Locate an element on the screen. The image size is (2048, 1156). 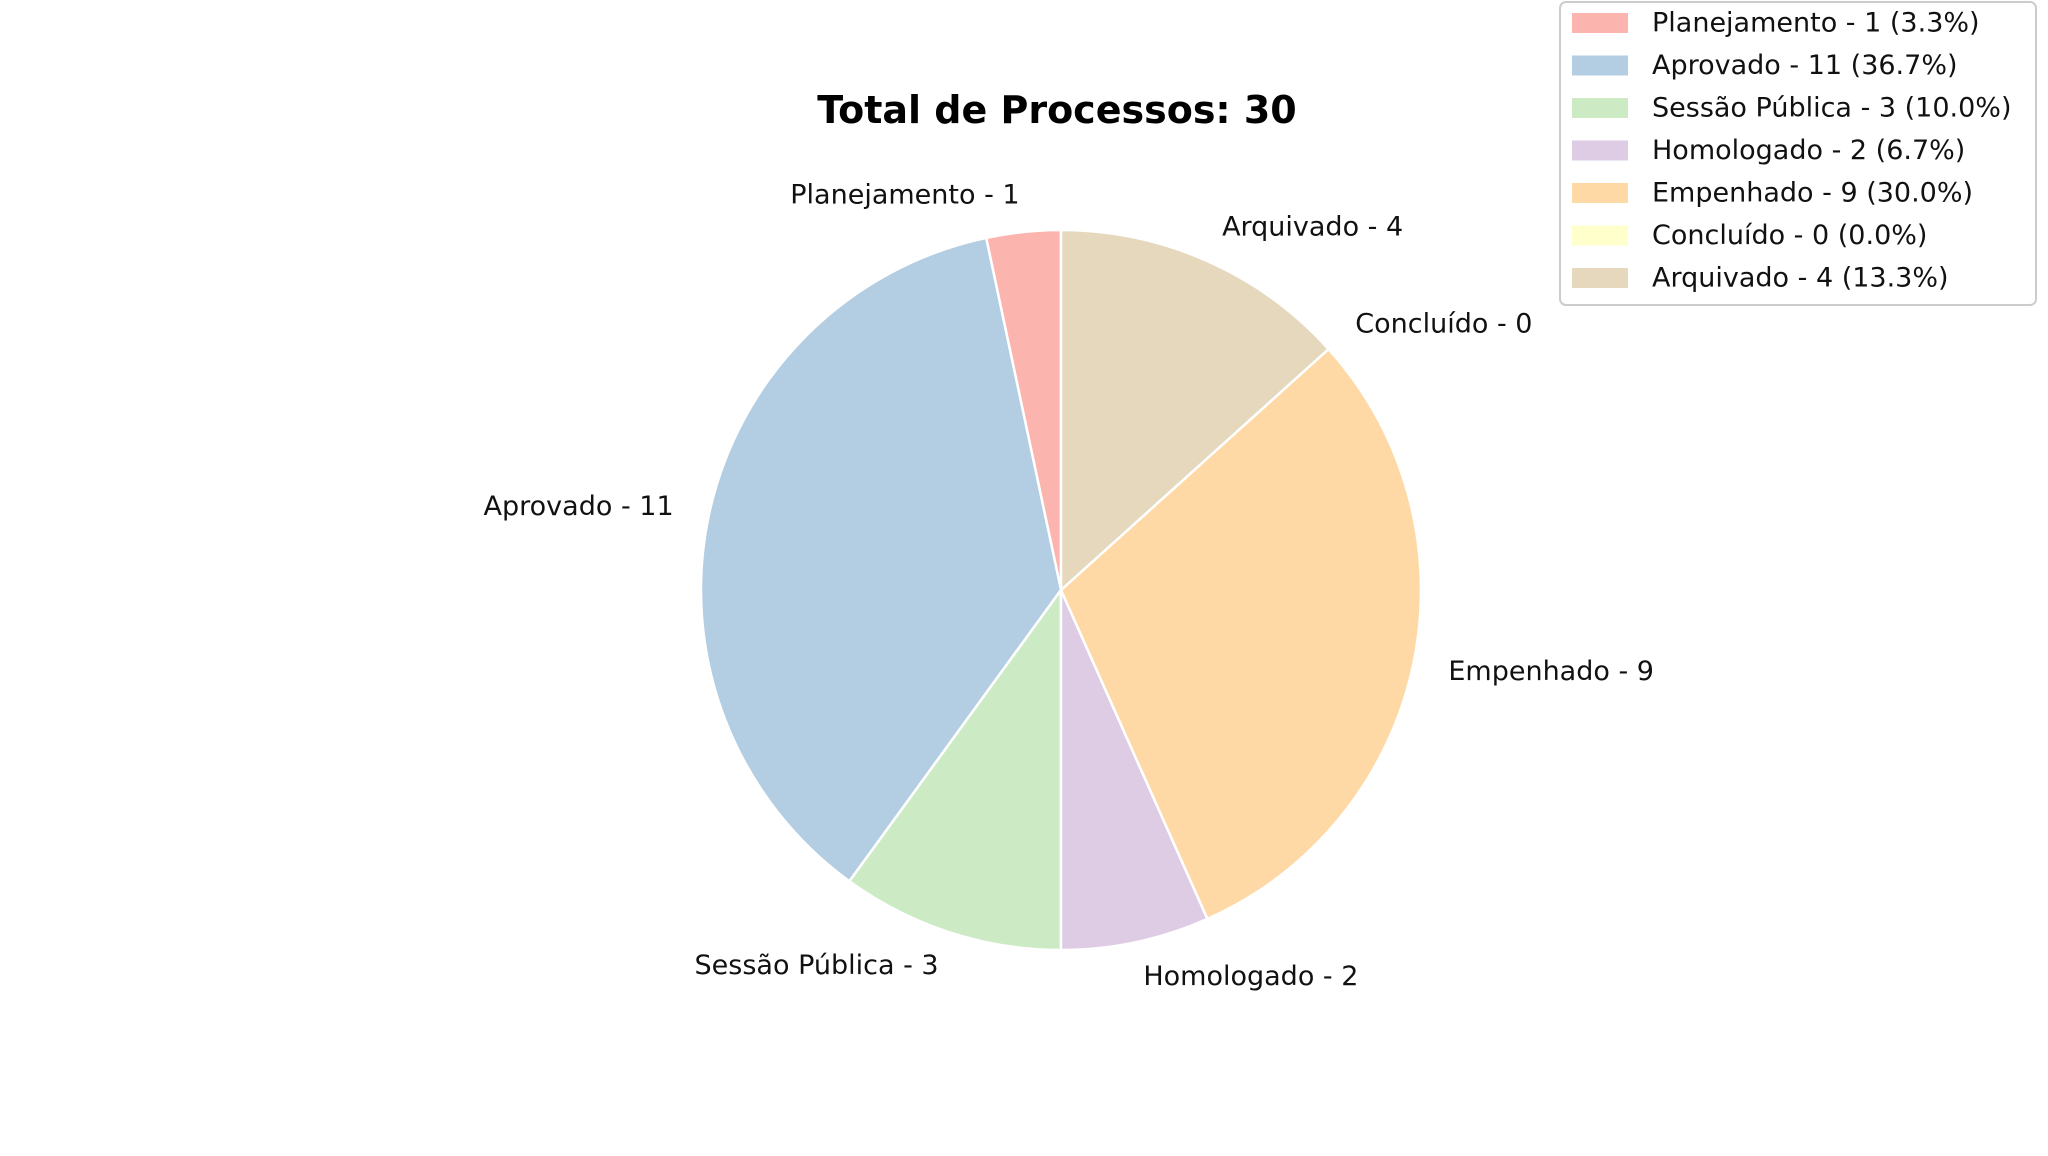
legend-label-empenhado: Empenhado - 9 (30.0%) is located at coordinates (1812, 193).